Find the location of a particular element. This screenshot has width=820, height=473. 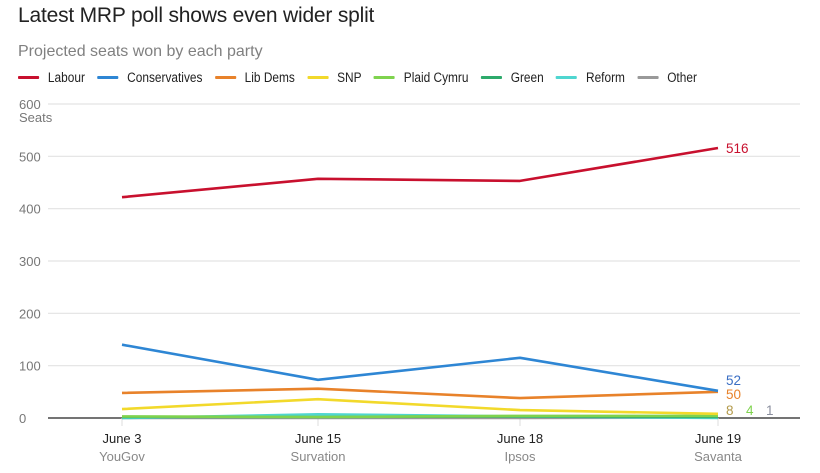

y-axis-ticks: 0 100 200 300 400 500 600 is located at coordinates (30, 261).